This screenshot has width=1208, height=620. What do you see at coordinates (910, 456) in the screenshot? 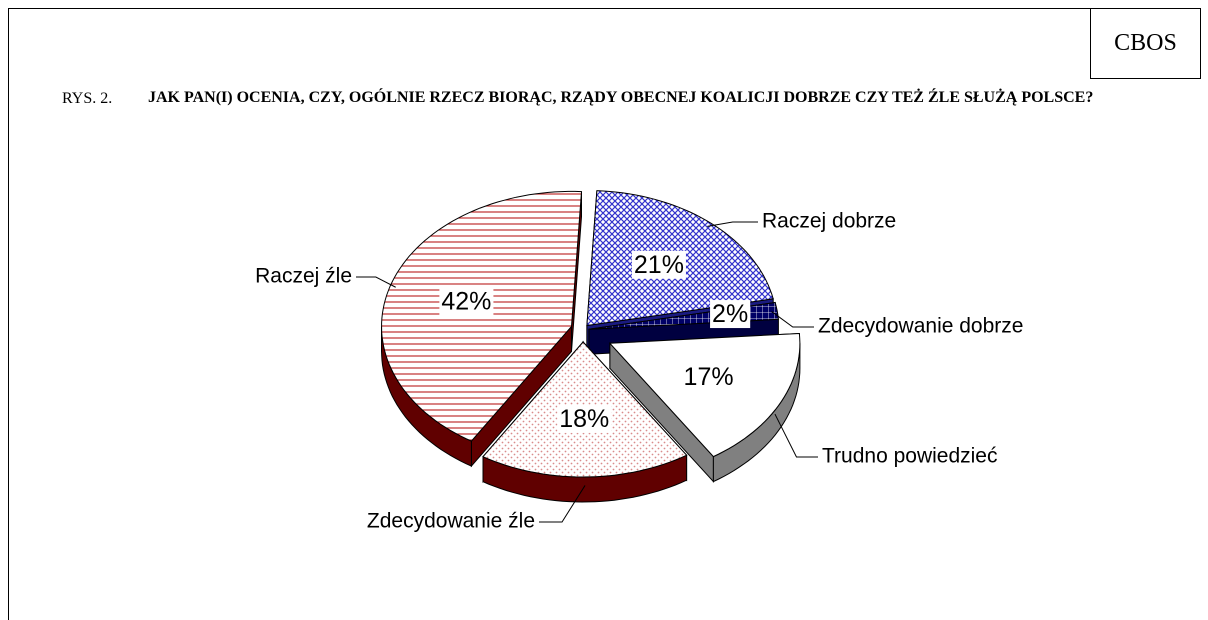
I see `category-label: Trudno powiedzieć` at bounding box center [910, 456].